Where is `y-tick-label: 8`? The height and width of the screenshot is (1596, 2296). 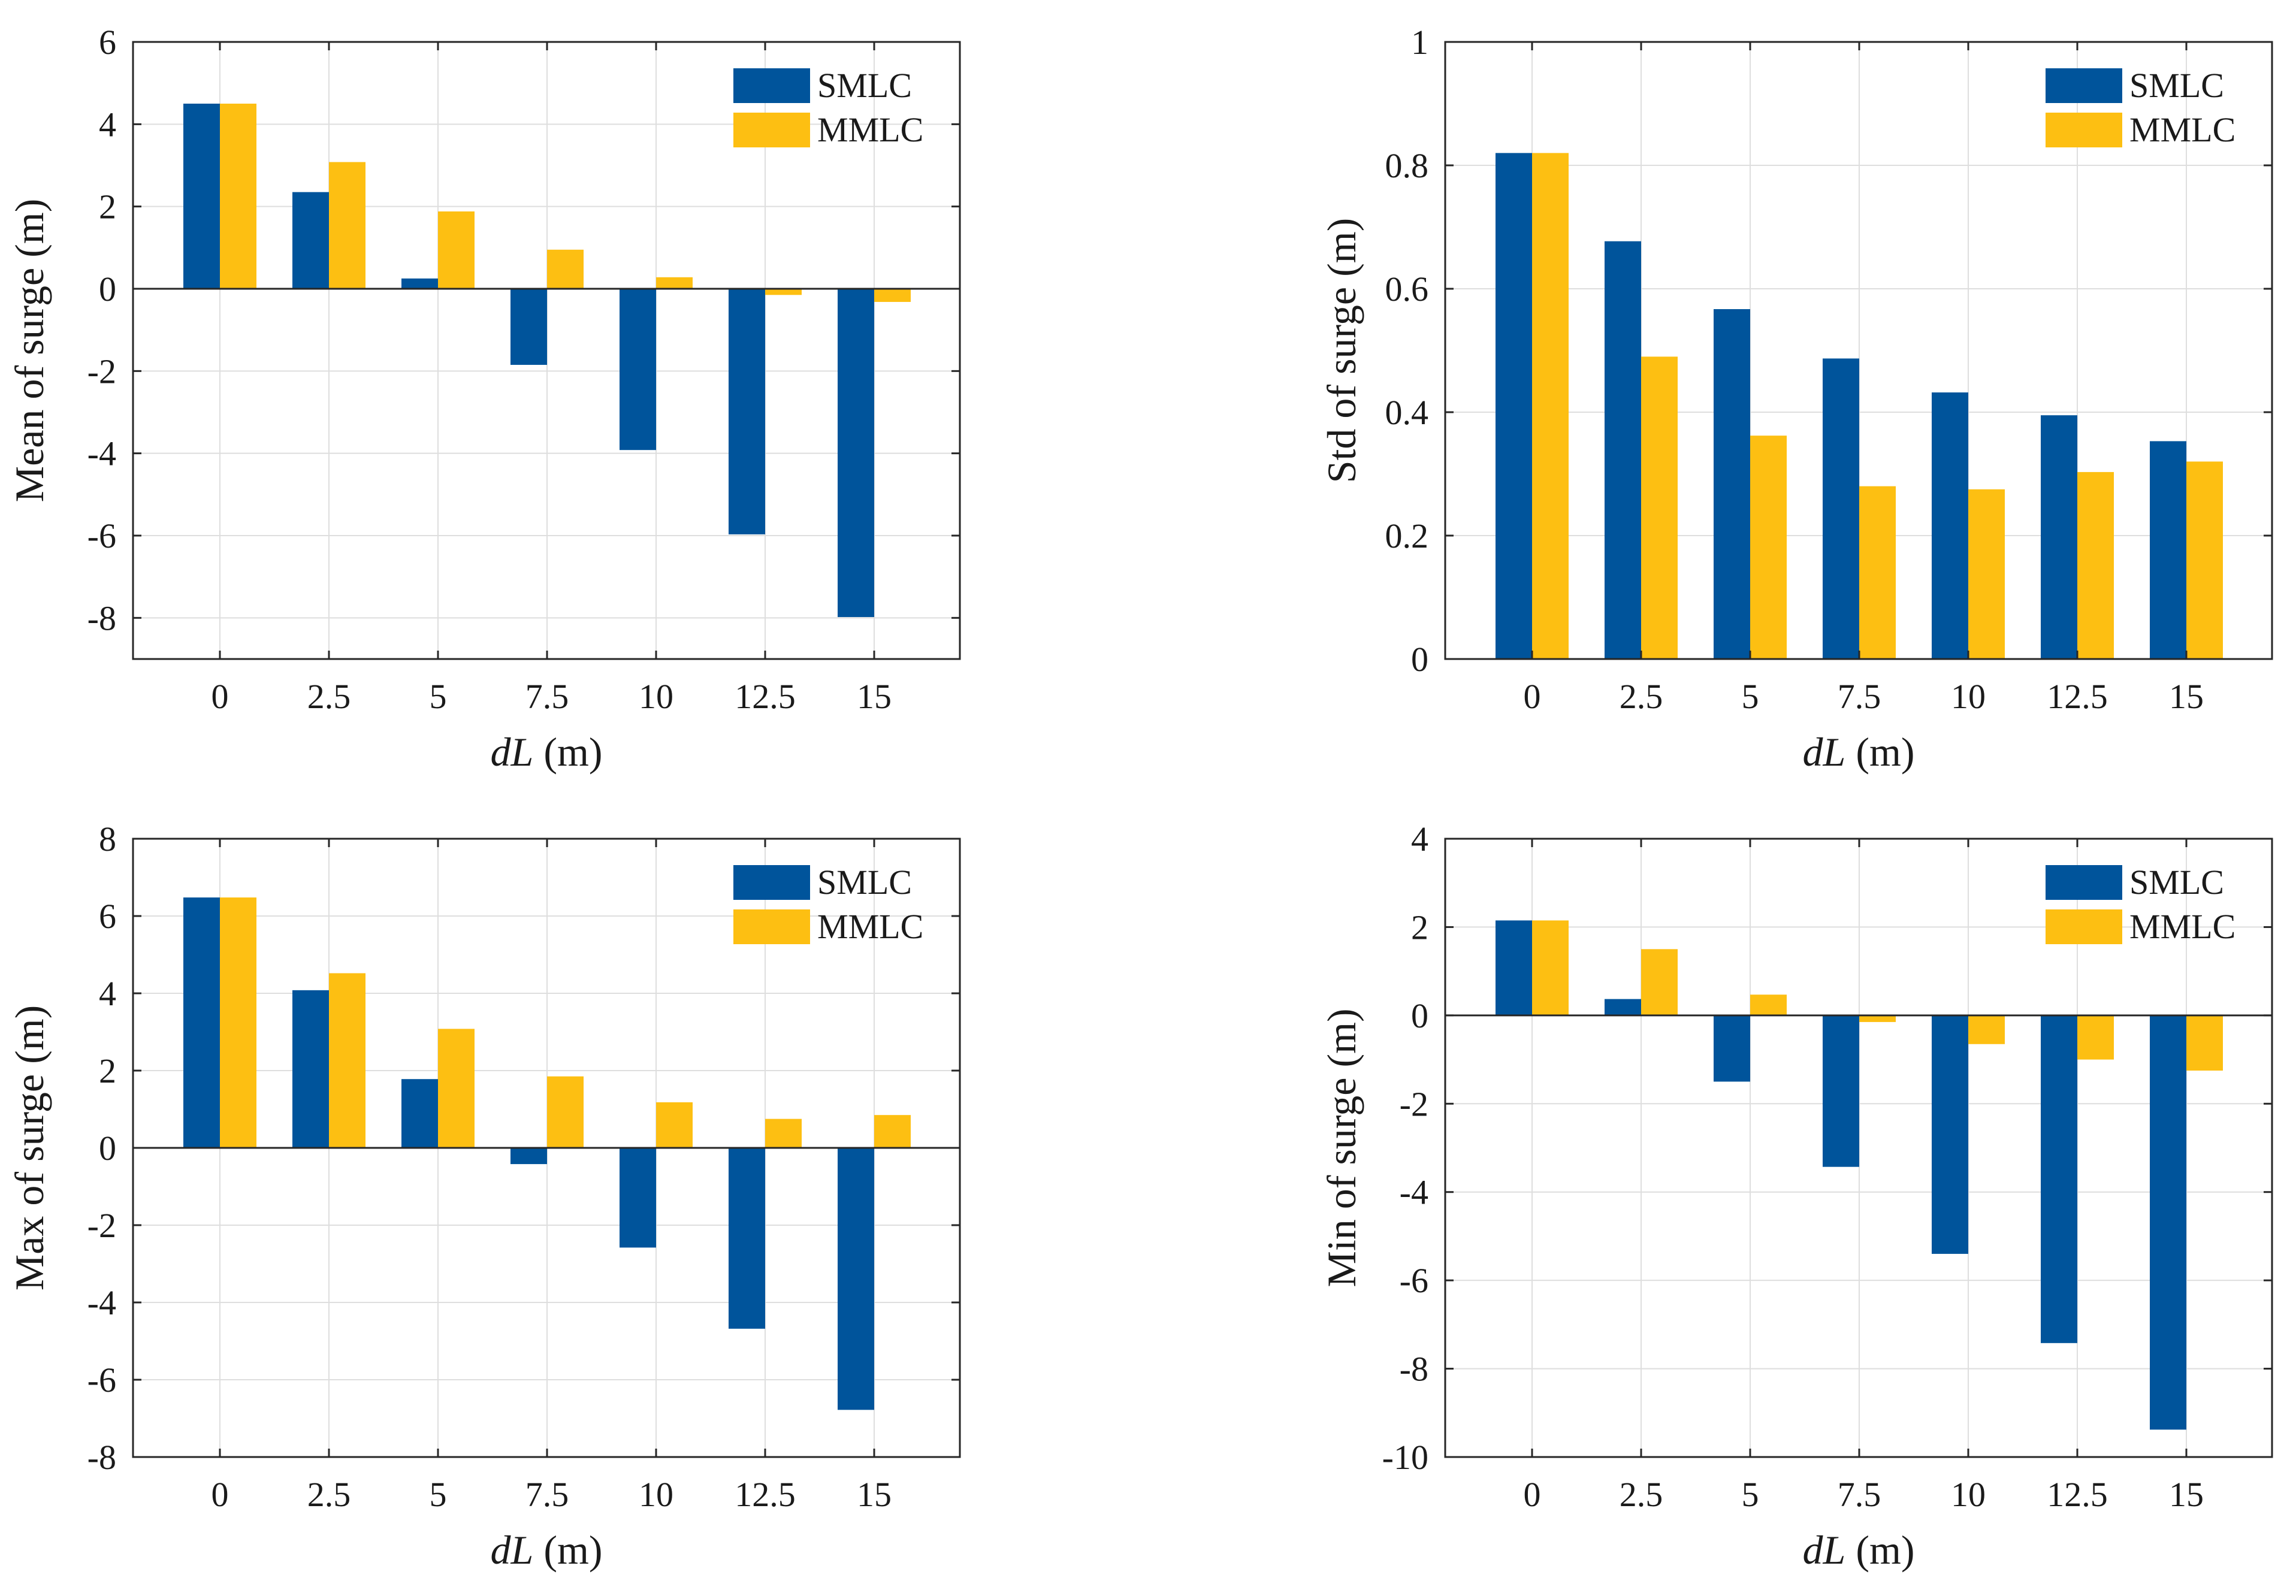 y-tick-label: 8 is located at coordinates (107, 839).